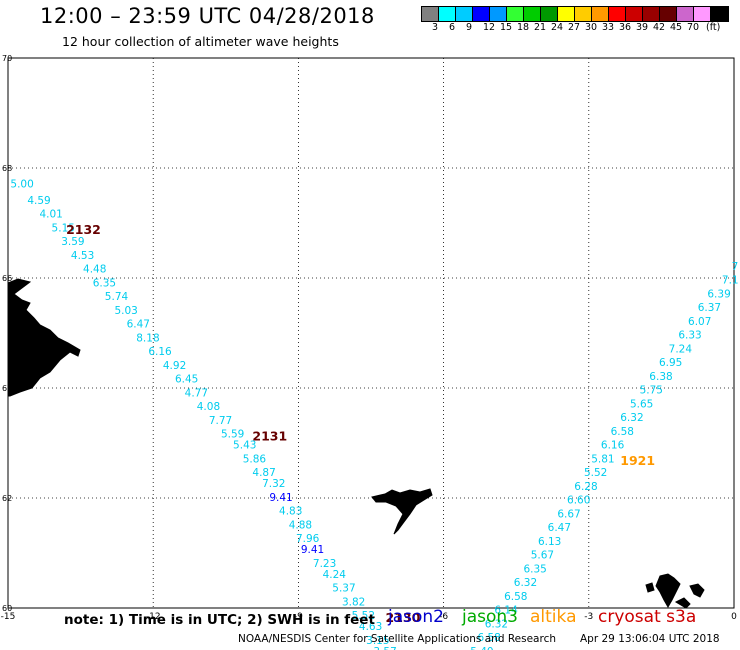 The height and width of the screenshot is (650, 740). Describe the element at coordinates (7, 388) in the screenshot. I see `lat-tick-label: 64` at that location.